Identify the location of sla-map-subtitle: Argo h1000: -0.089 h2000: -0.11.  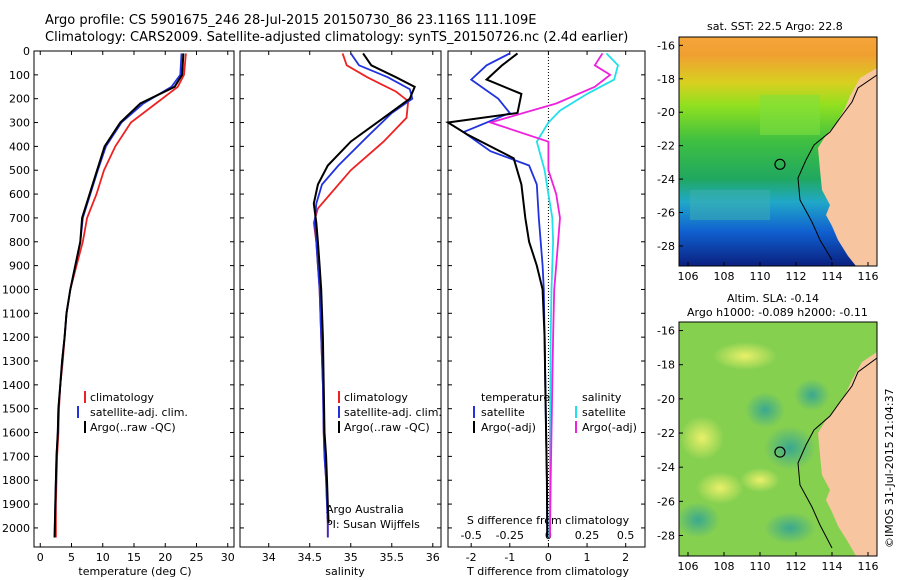
(777, 312).